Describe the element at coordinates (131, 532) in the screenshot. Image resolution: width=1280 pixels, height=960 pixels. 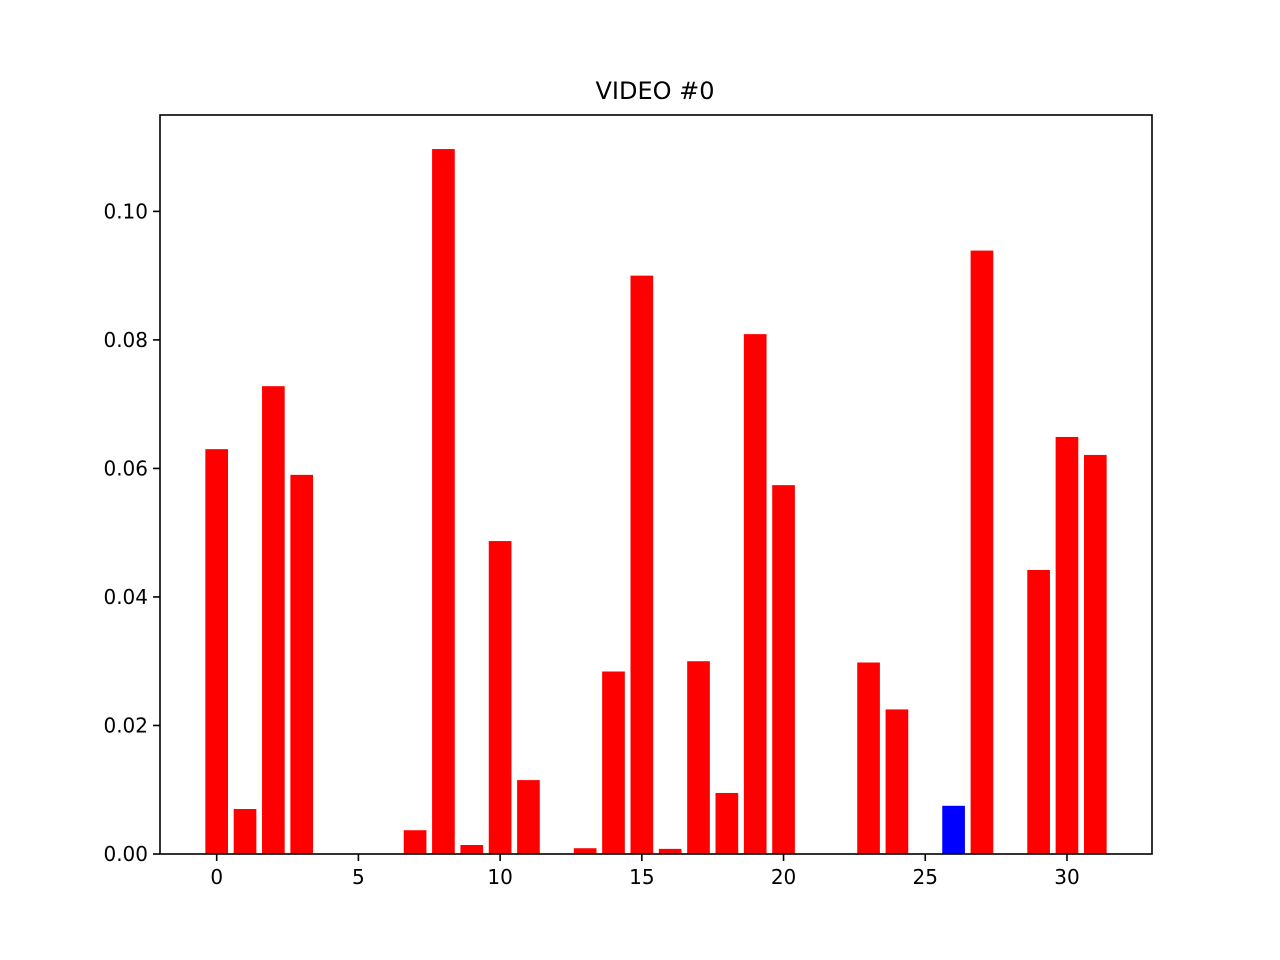
I see `y-axis: 0.00 0.02 0.04 0.06 0.08 0.10` at that location.